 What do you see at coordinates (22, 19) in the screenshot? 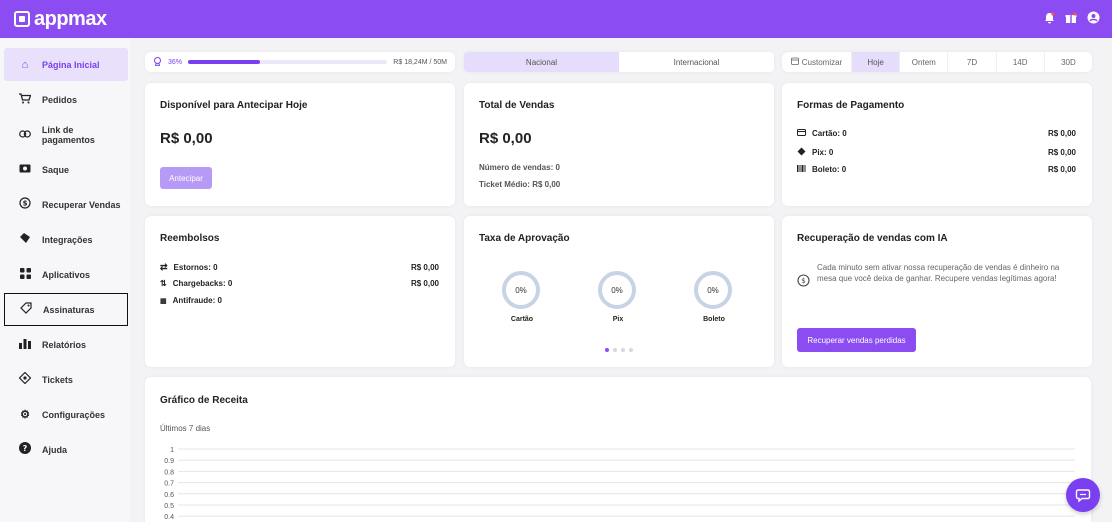
I see `logo-icon` at bounding box center [22, 19].